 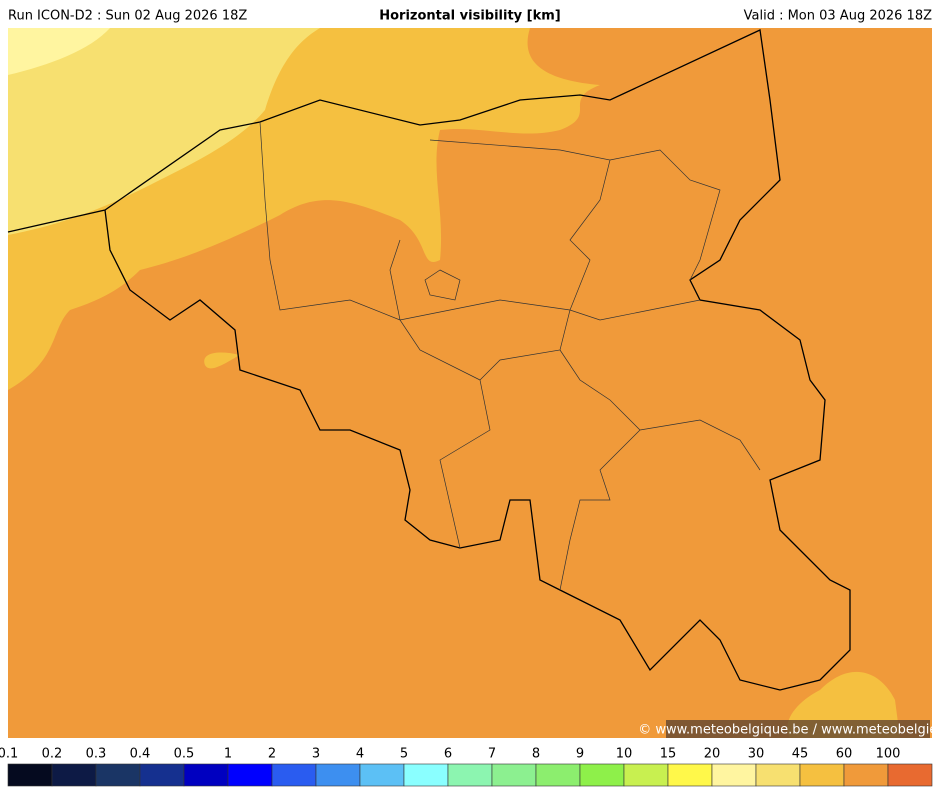 What do you see at coordinates (756, 754) in the screenshot?
I see `colorbar-tick-label: 30` at bounding box center [756, 754].